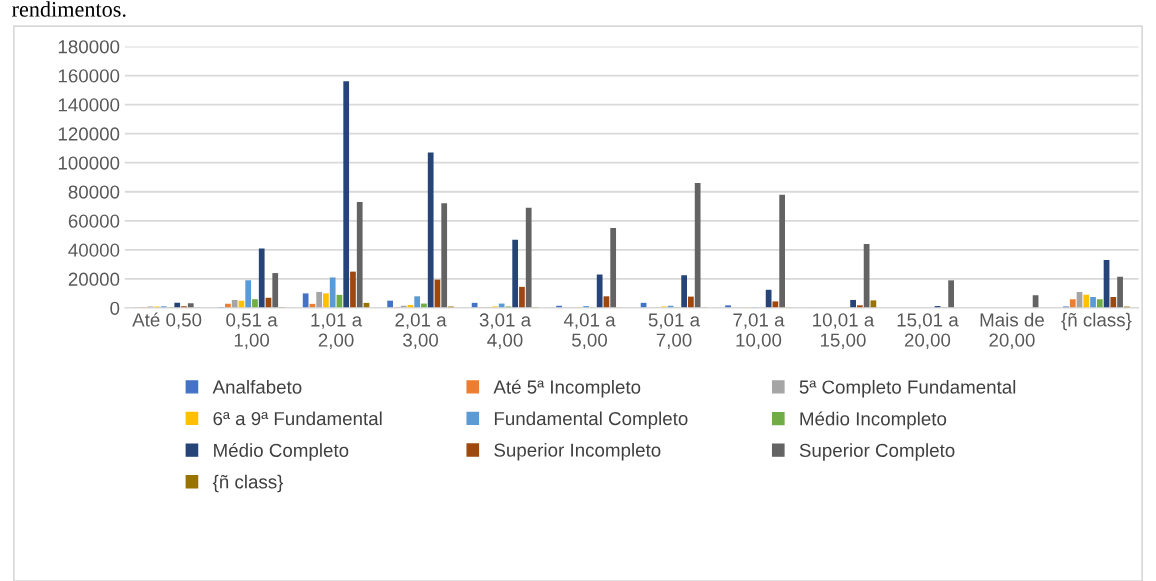 This screenshot has width=1156, height=581. What do you see at coordinates (257, 386) in the screenshot?
I see `legend-label: Analfabeto` at bounding box center [257, 386].